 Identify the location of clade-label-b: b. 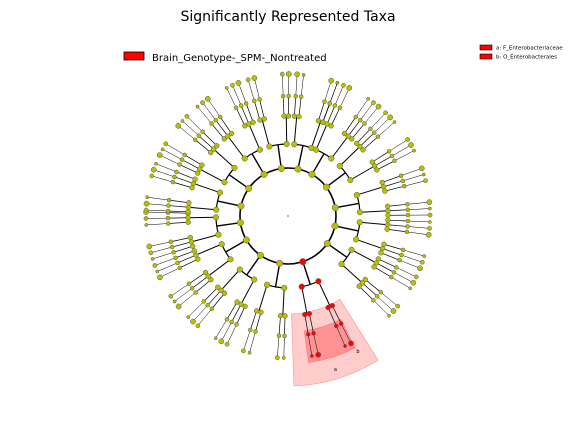
(357, 352).